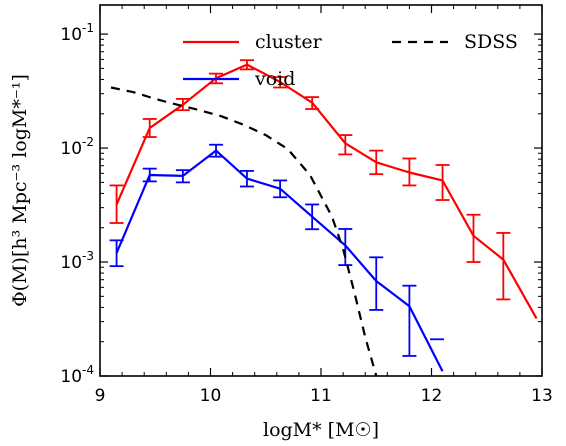 This screenshot has height=446, width=566. Describe the element at coordinates (77, 261) in the screenshot. I see `y-tick-label: 10⁻³` at that location.